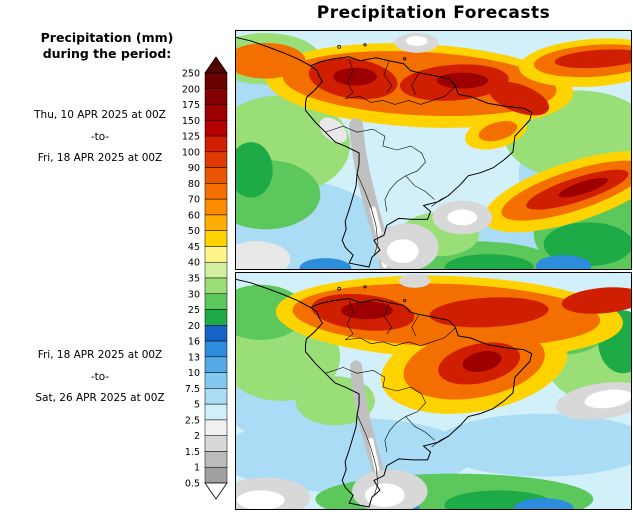 The image size is (633, 519). What do you see at coordinates (191, 152) in the screenshot?
I see `colorbar-tick-label: 100` at bounding box center [191, 152].